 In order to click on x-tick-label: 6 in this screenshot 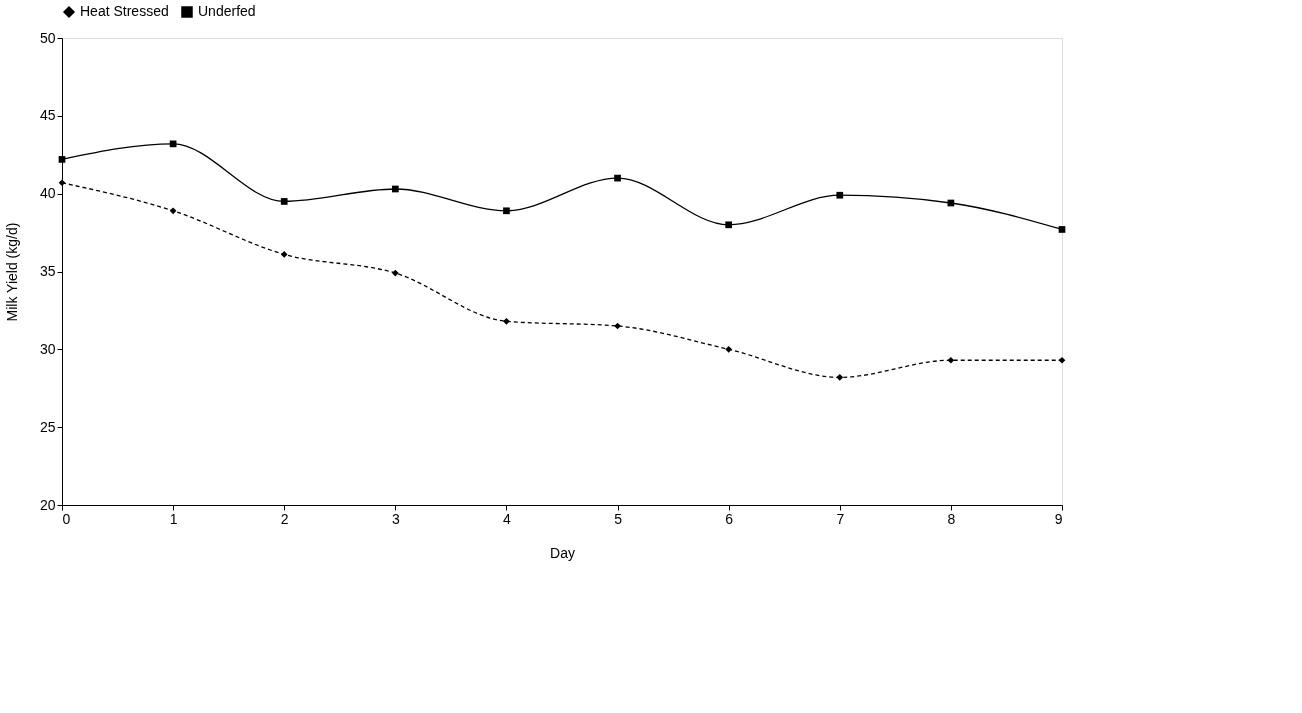, I will do `click(729, 518)`.